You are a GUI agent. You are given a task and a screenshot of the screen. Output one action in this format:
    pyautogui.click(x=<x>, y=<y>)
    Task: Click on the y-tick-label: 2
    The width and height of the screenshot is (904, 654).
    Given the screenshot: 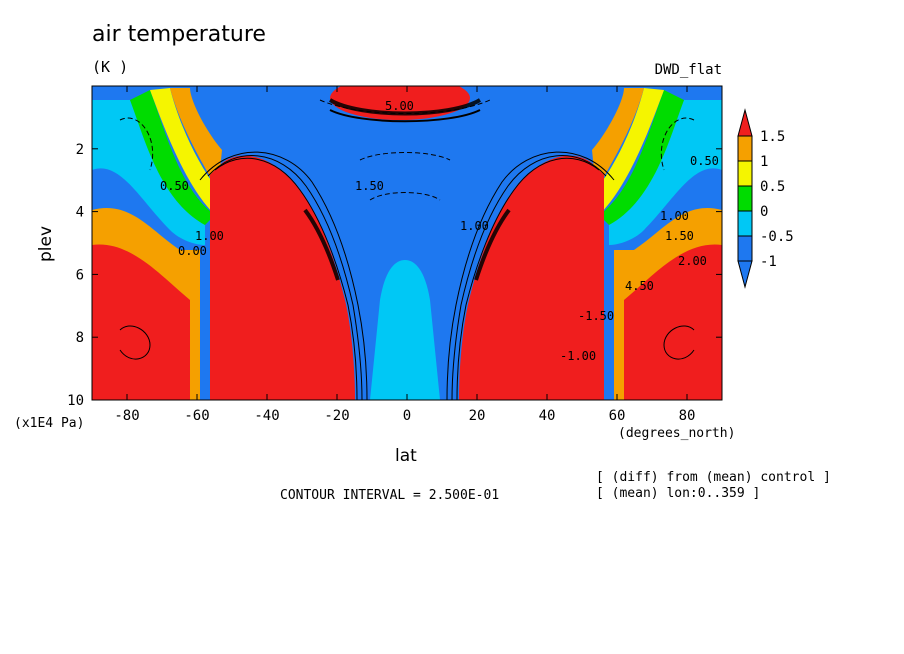 What is the action you would take?
    pyautogui.click(x=80, y=150)
    